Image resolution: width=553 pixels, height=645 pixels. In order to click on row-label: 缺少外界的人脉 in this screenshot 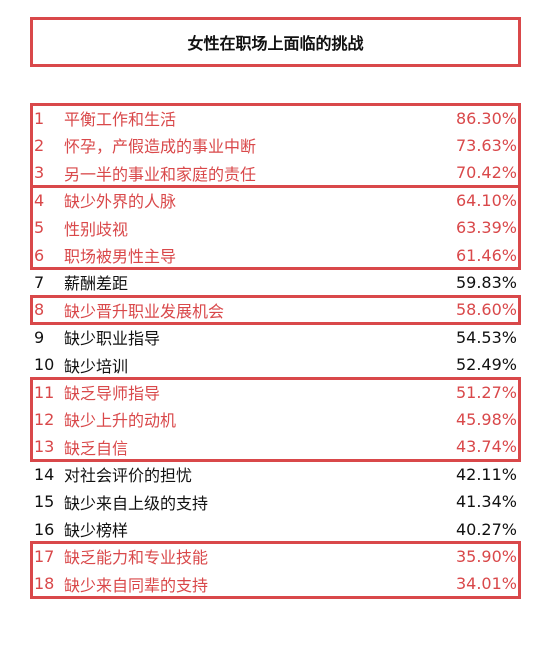, I will do `click(120, 202)`.